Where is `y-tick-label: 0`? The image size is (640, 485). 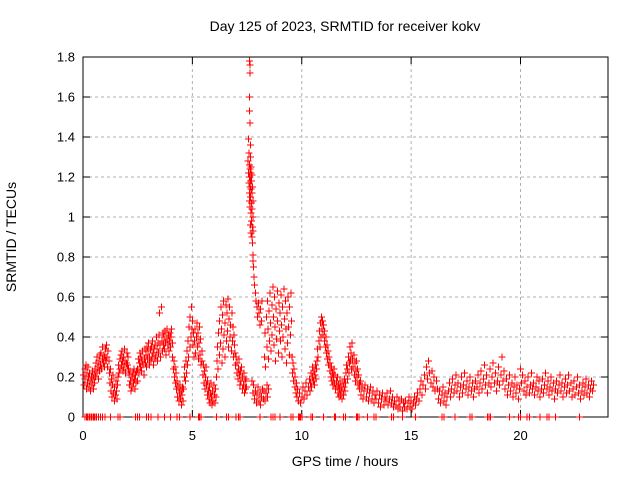 y-tick-label: 0 is located at coordinates (71, 417).